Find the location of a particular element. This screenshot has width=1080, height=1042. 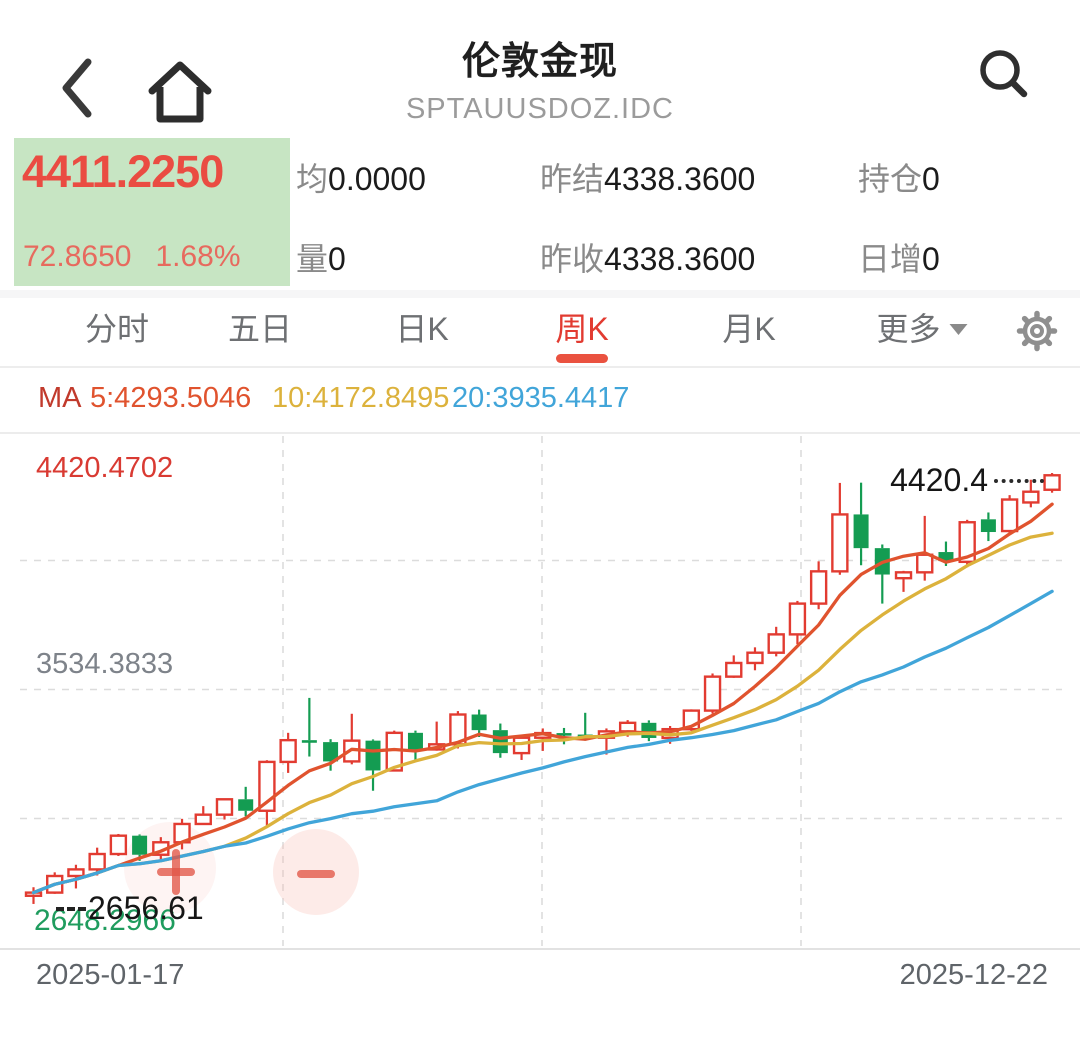

ma-legend: MA 5:4293.5046 10:4172.8495 20:3935.4417 is located at coordinates (540, 400).